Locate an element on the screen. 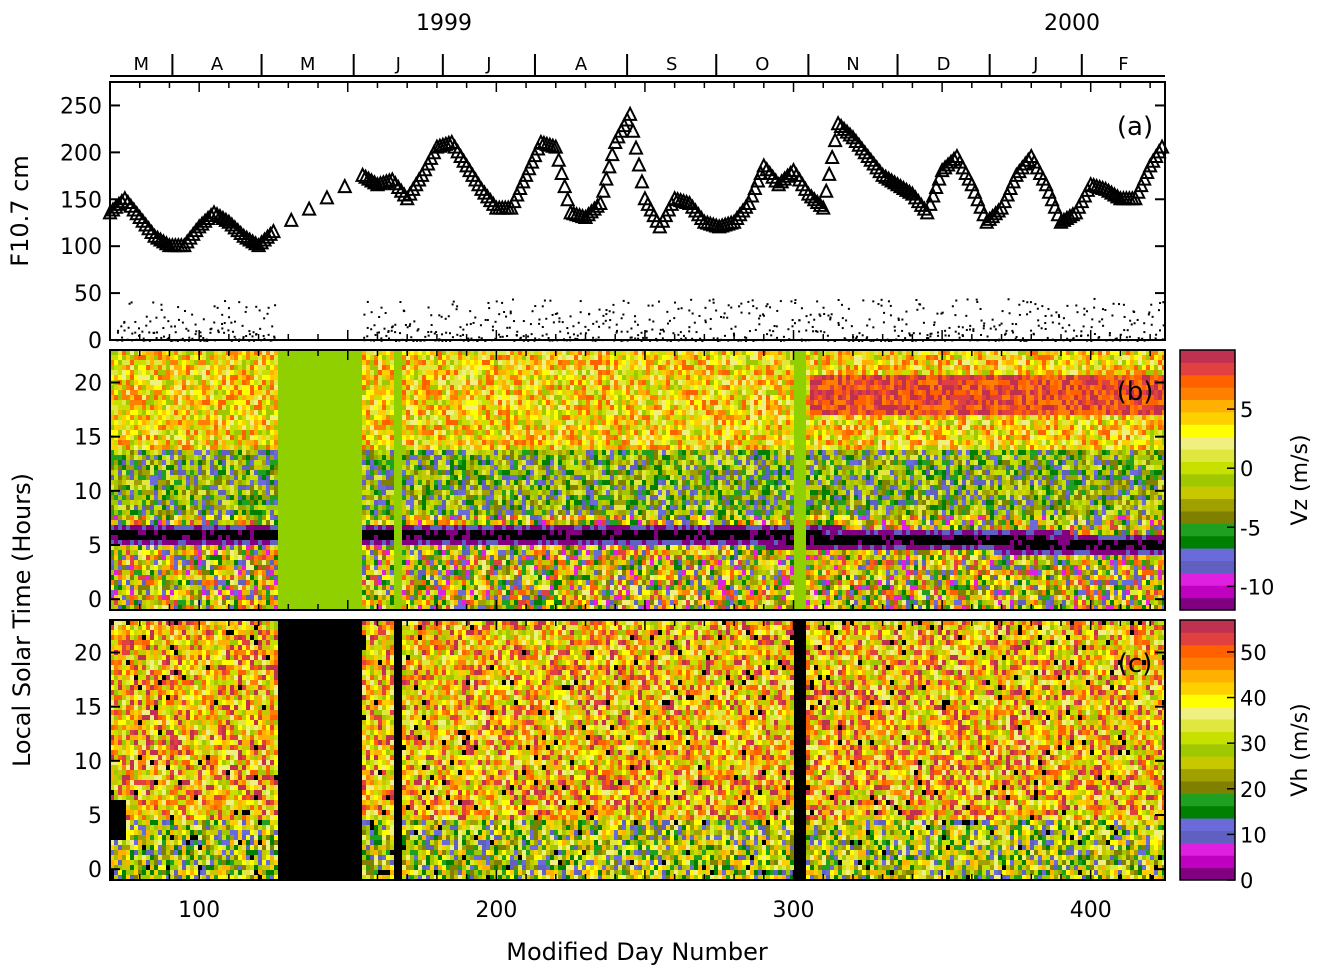 The width and height of the screenshot is (1325, 973). month-label: D is located at coordinates (944, 64).